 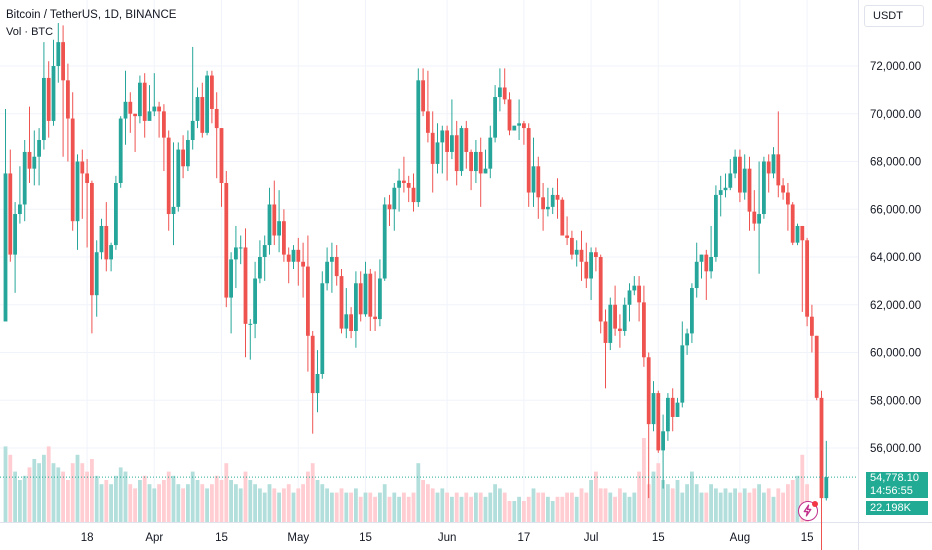 I want to click on symbol-title: Bitcoin / TetherUS, 1D, BINANCE, so click(x=91, y=15).